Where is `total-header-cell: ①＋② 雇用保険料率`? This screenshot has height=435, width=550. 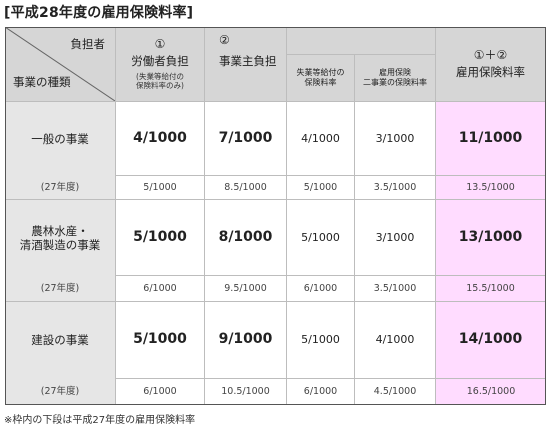 total-header-cell: ①＋② 雇用保険料率 is located at coordinates (491, 64).